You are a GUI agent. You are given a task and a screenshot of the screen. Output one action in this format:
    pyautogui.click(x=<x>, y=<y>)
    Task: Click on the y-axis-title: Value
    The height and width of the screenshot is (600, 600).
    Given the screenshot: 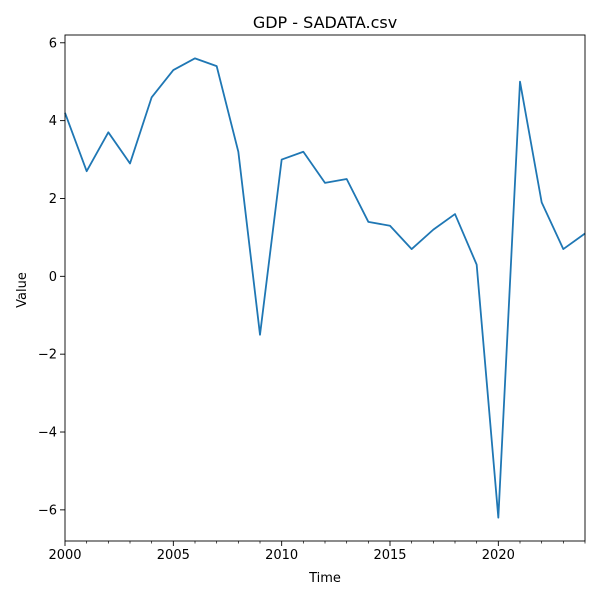 What is the action you would take?
    pyautogui.click(x=22, y=290)
    